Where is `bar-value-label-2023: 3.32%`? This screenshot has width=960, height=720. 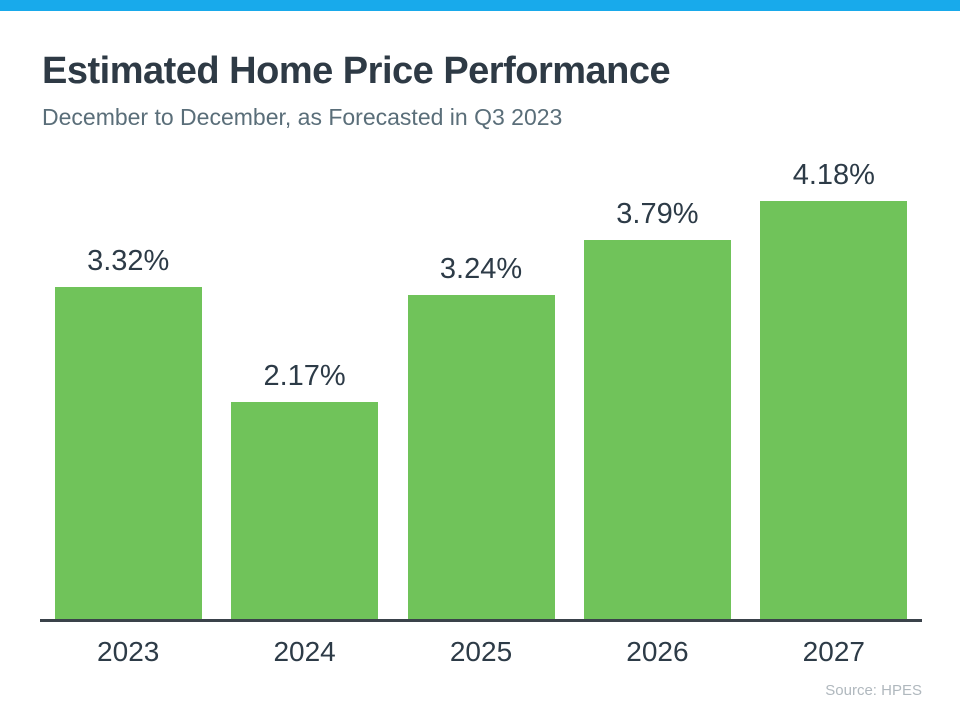
bar-value-label-2023: 3.32% is located at coordinates (128, 261).